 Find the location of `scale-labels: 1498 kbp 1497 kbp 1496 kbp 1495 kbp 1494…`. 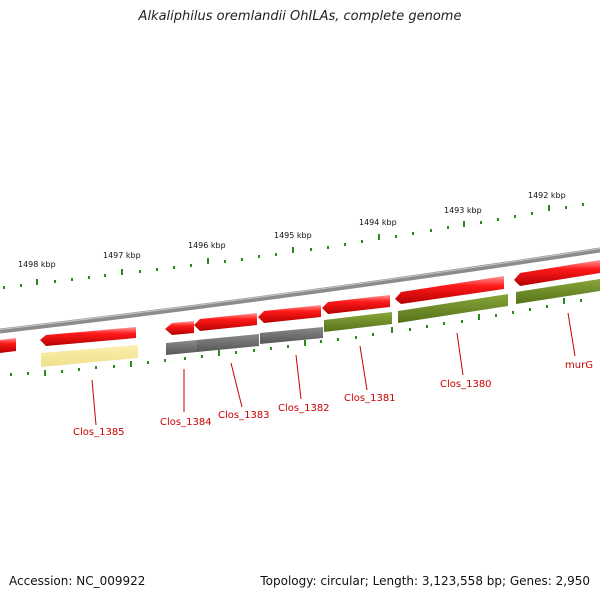

scale-labels: 1498 kbp 1497 kbp 1496 kbp 1495 kbp 1494… is located at coordinates (292, 230).